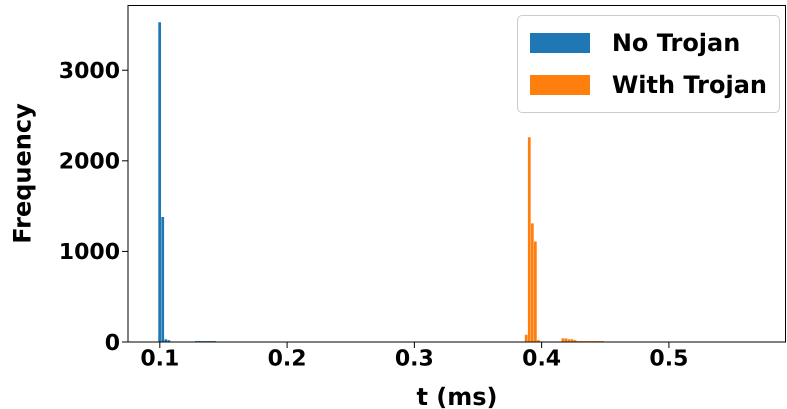 The image size is (787, 409). What do you see at coordinates (89, 71) in the screenshot?
I see `y-tick-label: 3000` at bounding box center [89, 71].